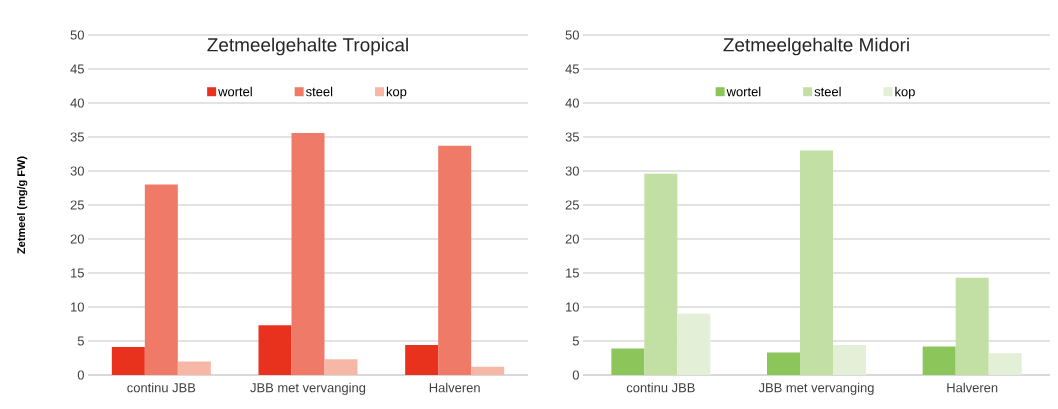  Describe the element at coordinates (307, 46) in the screenshot. I see `chart-title: Zetmeelgehalte Tropical` at that location.